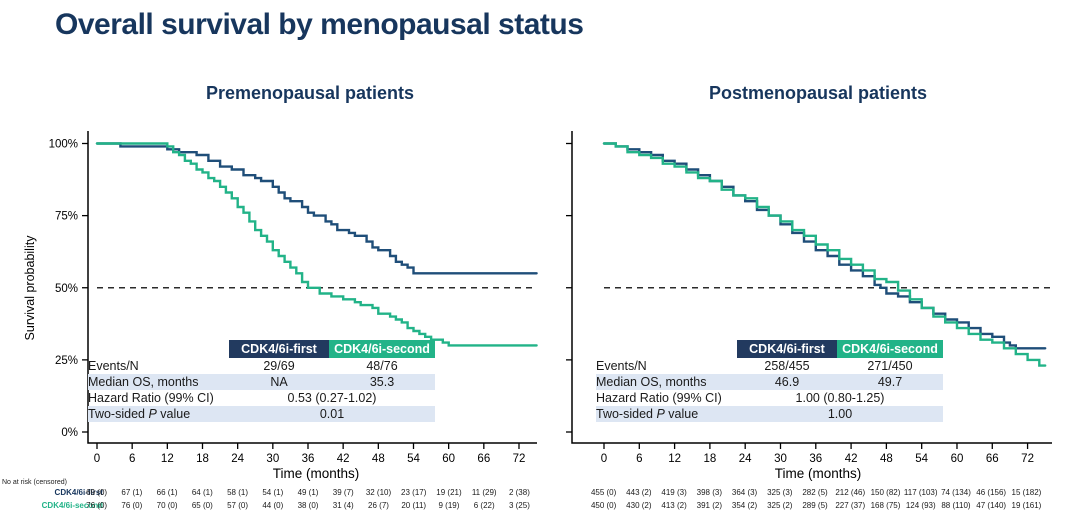  What do you see at coordinates (956, 505) in the screenshot?
I see `at-risk-value: 88 (110)` at bounding box center [956, 505].